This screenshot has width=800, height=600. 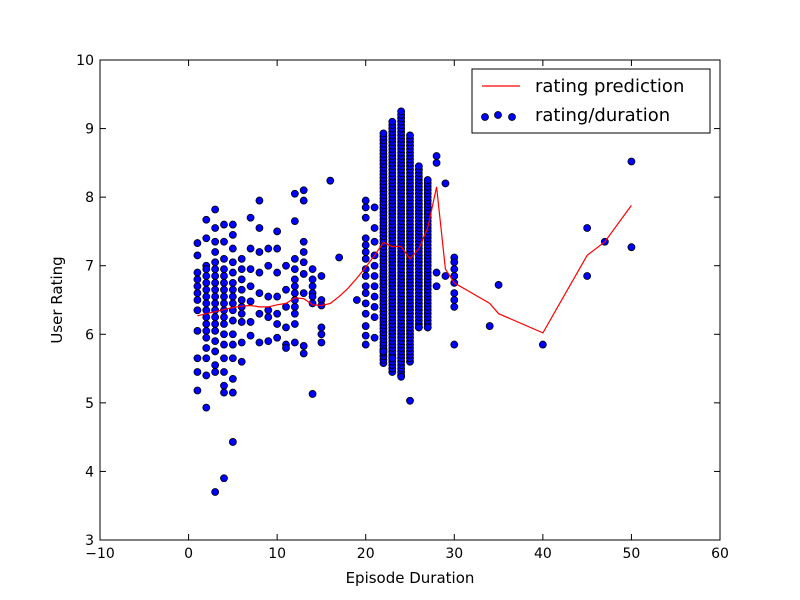 I want to click on x-tick-label: −10, so click(x=100, y=554).